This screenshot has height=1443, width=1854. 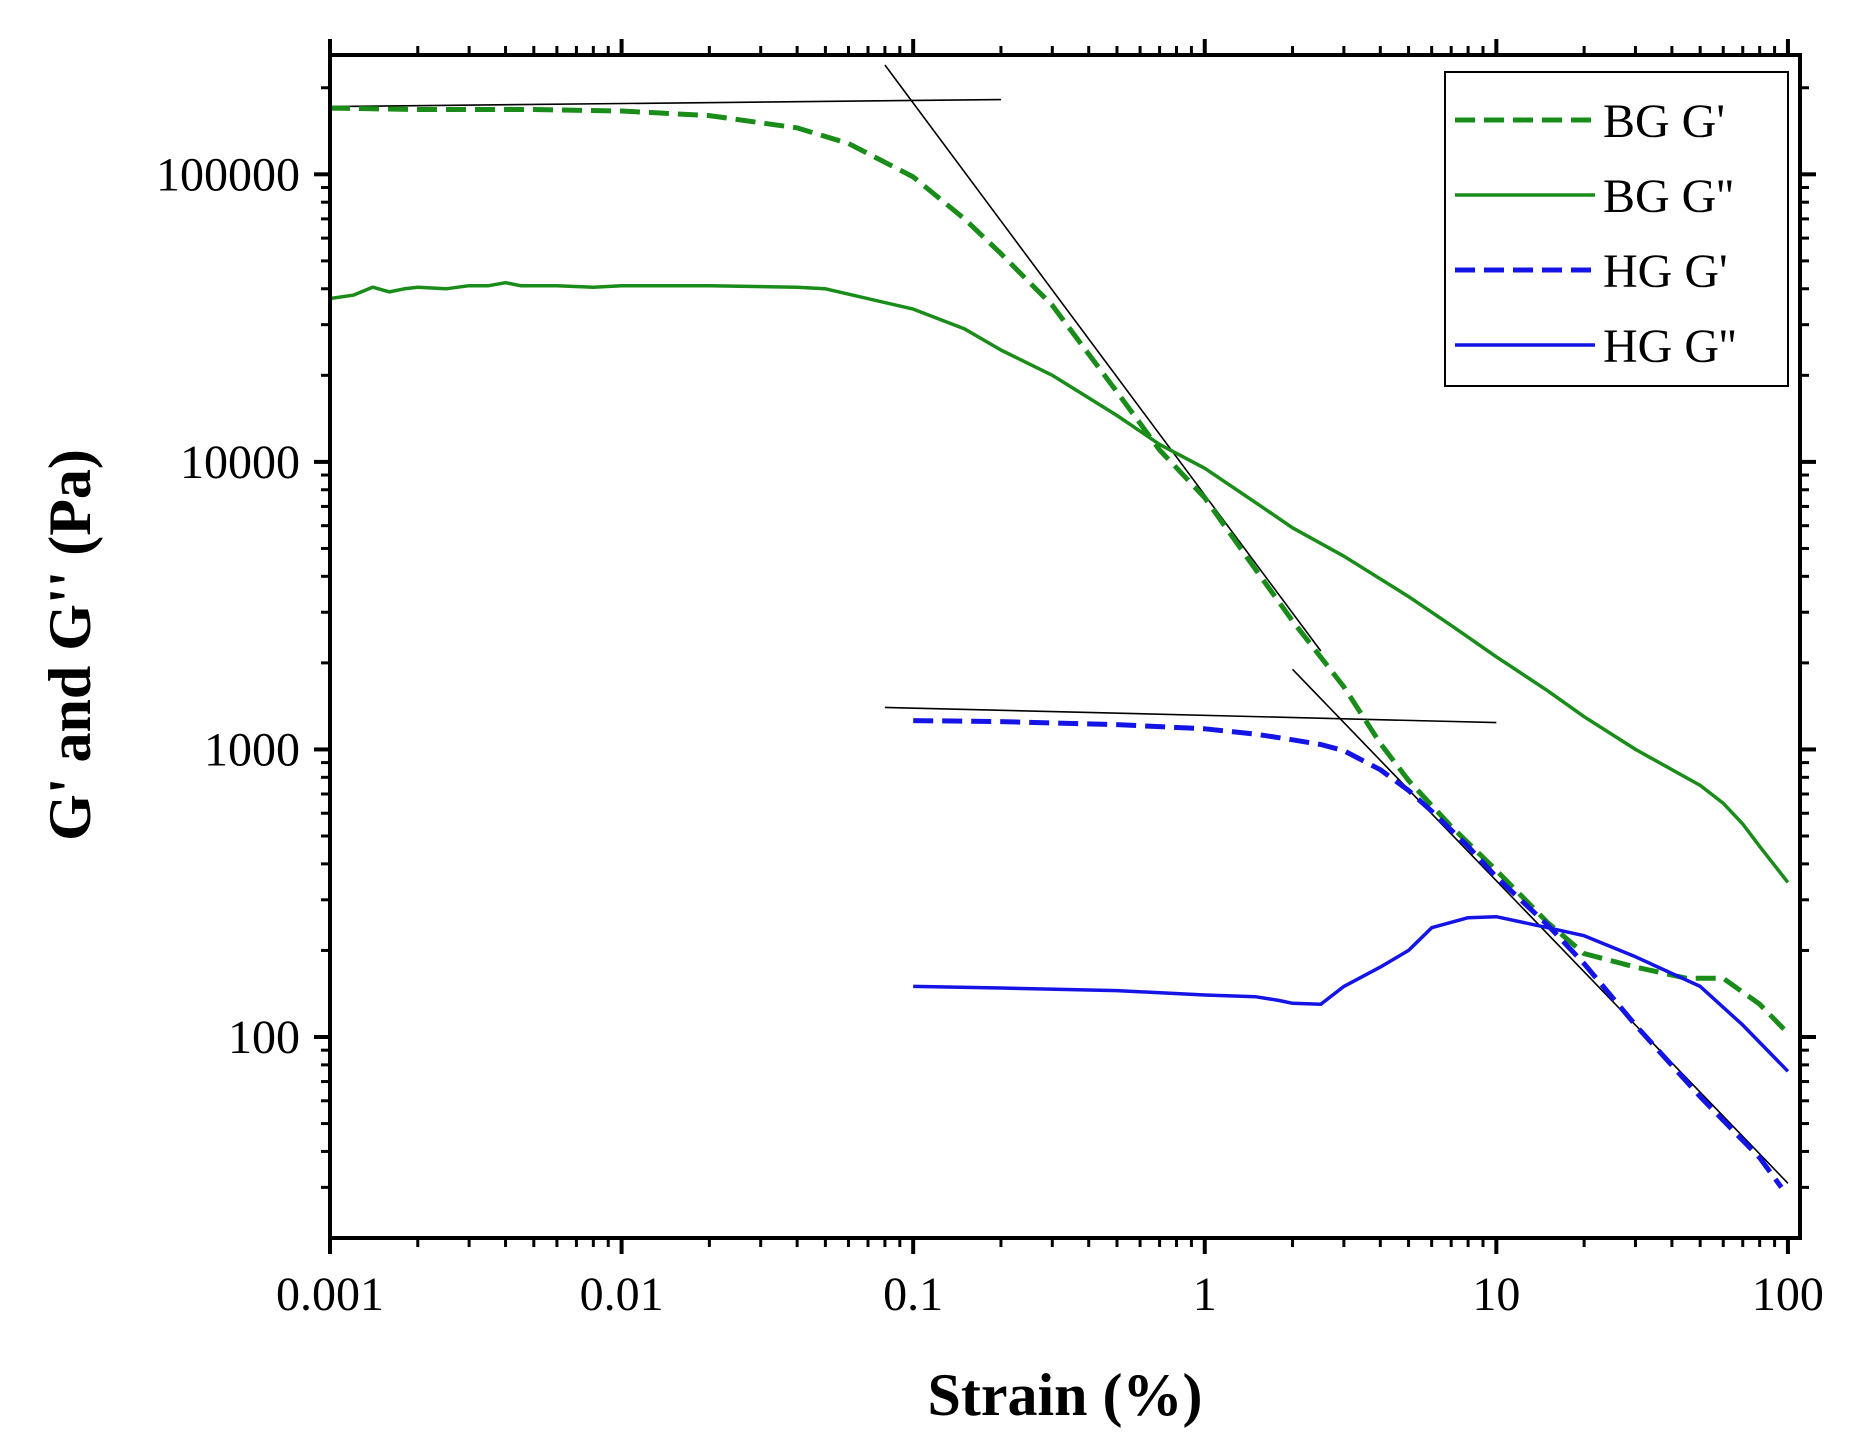 I want to click on x-tick-label: 100, so click(x=1788, y=1294).